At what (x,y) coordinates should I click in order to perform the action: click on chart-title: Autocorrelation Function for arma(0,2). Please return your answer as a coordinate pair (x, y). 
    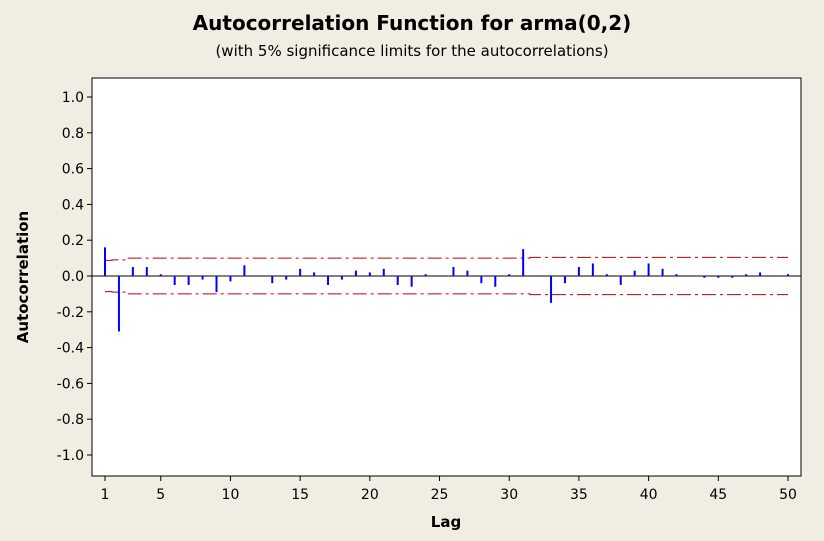
    Looking at the image, I should click on (412, 23).